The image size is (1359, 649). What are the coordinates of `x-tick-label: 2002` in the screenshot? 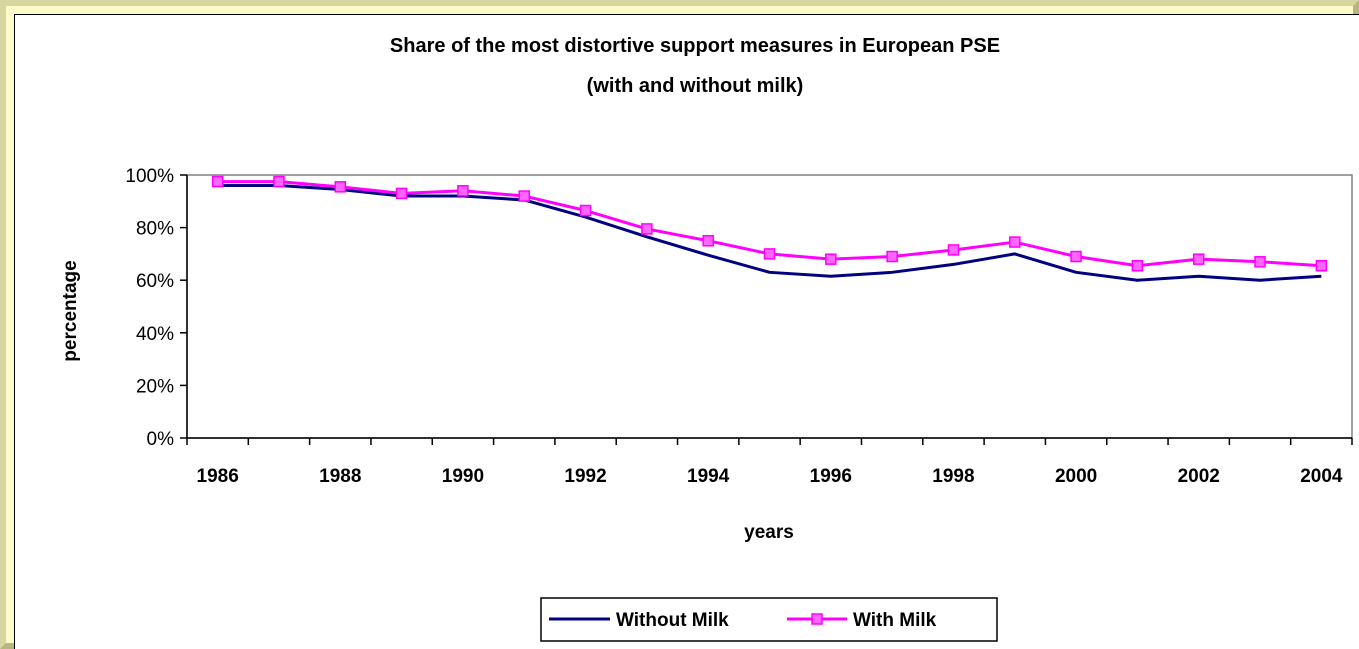 It's located at (1199, 476).